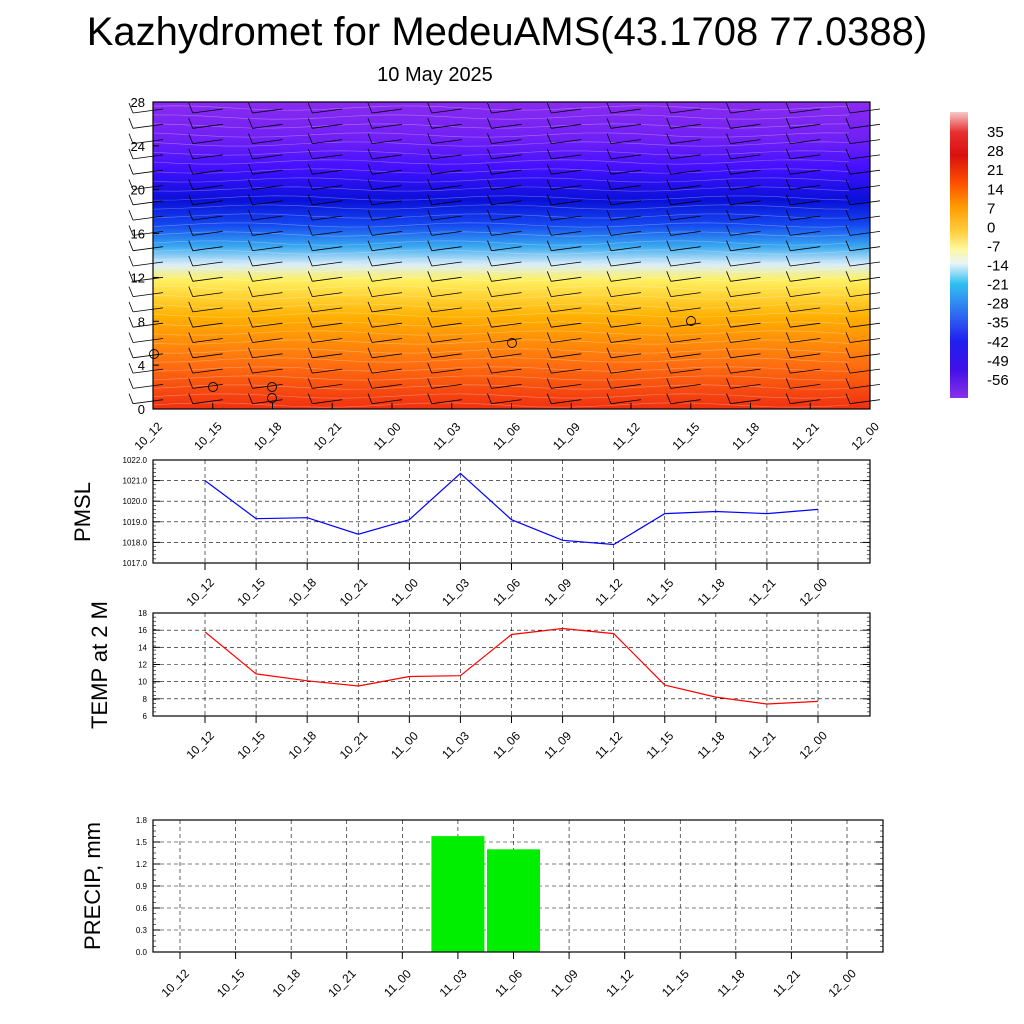  What do you see at coordinates (135, 522) in the screenshot?
I see `pmsl-y-tick-label: 1019.0` at bounding box center [135, 522].